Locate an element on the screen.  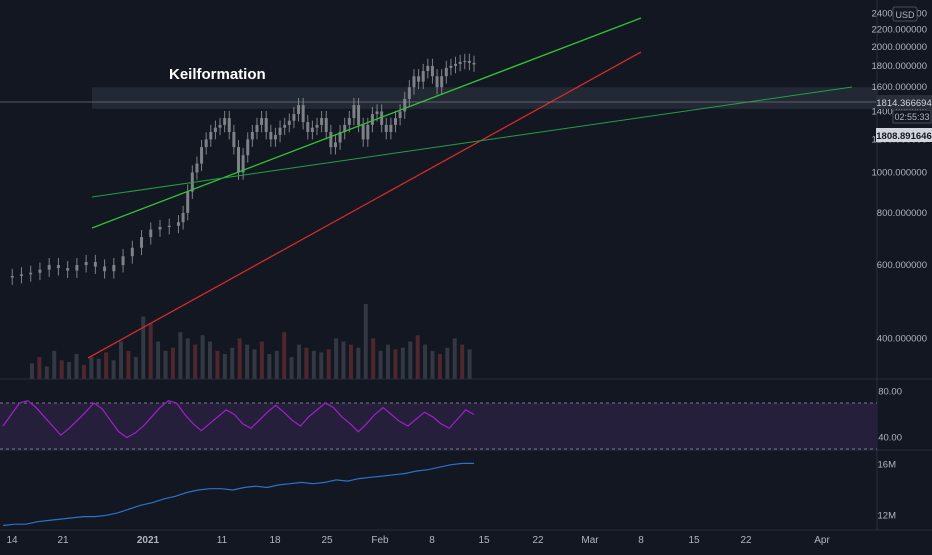
currency-label: USD is located at coordinates (905, 15).